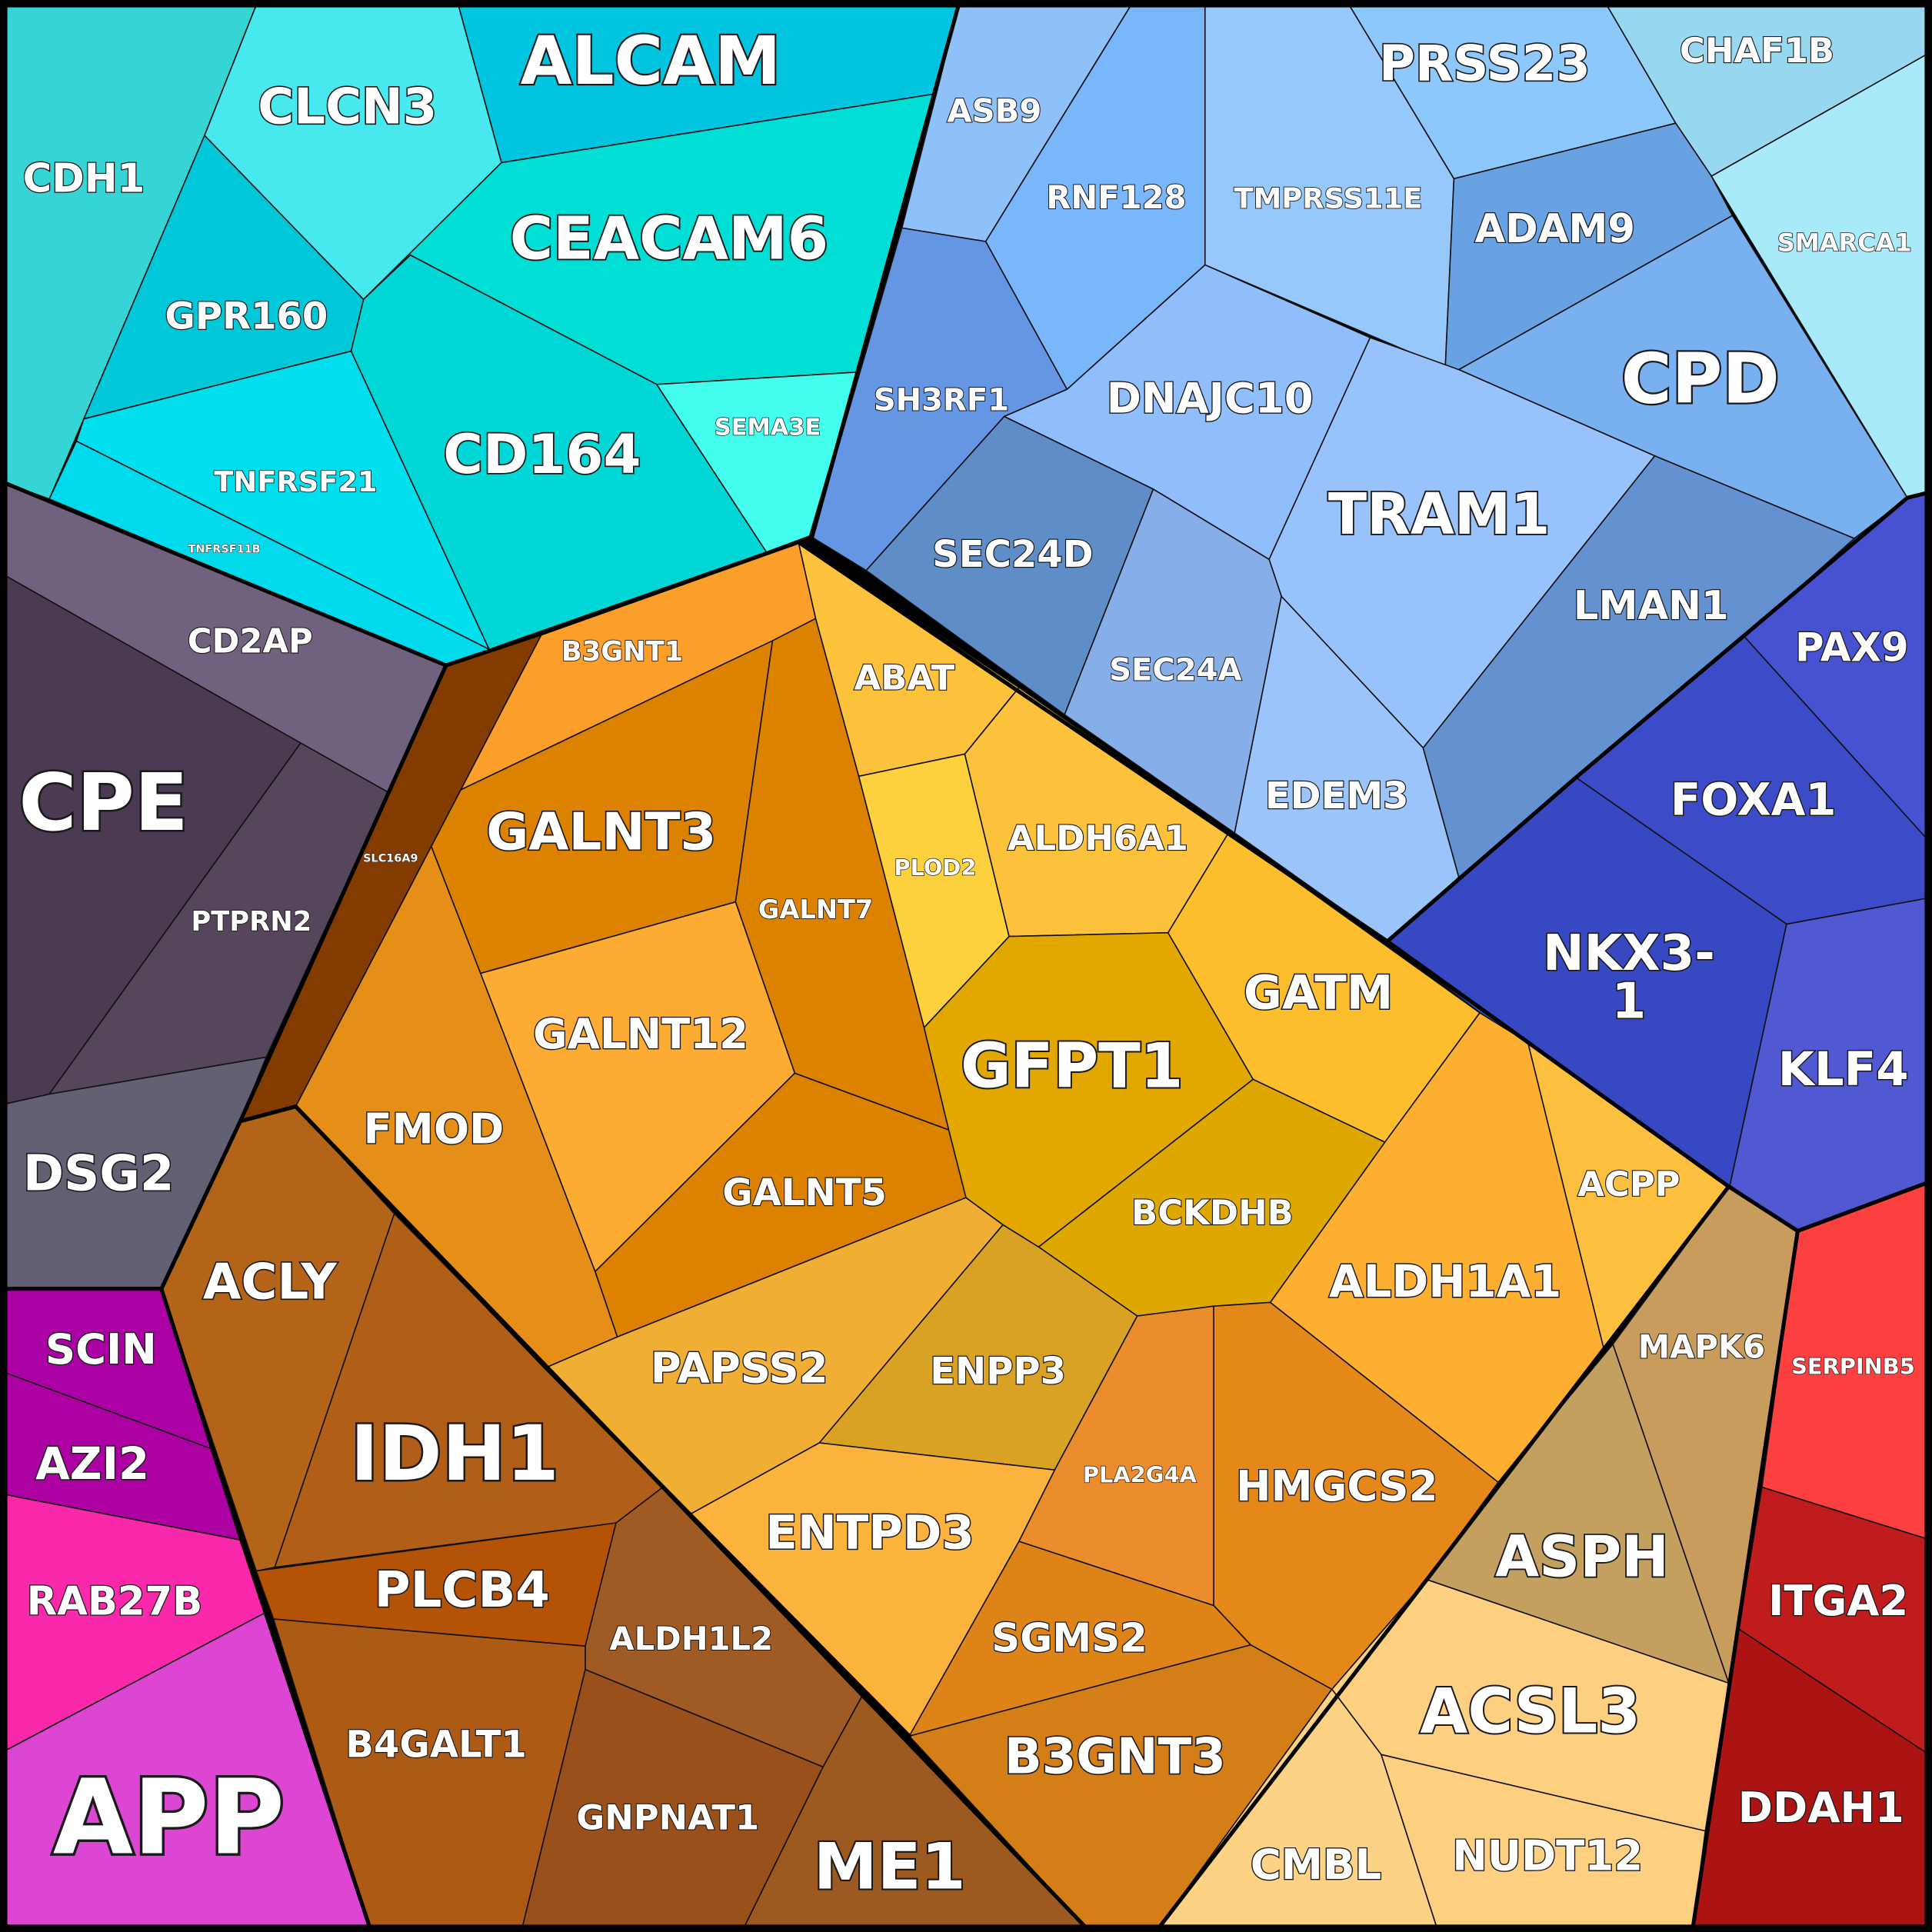 The height and width of the screenshot is (1932, 1932). I want to click on cell-label-tnfrsf11b: TNFRSF11B, so click(224, 550).